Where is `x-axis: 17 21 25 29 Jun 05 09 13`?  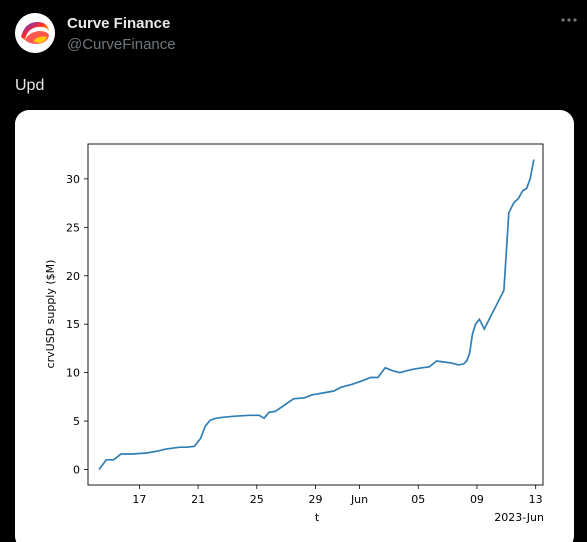
x-axis: 17 21 25 29 Jun 05 09 13 is located at coordinates (337, 495).